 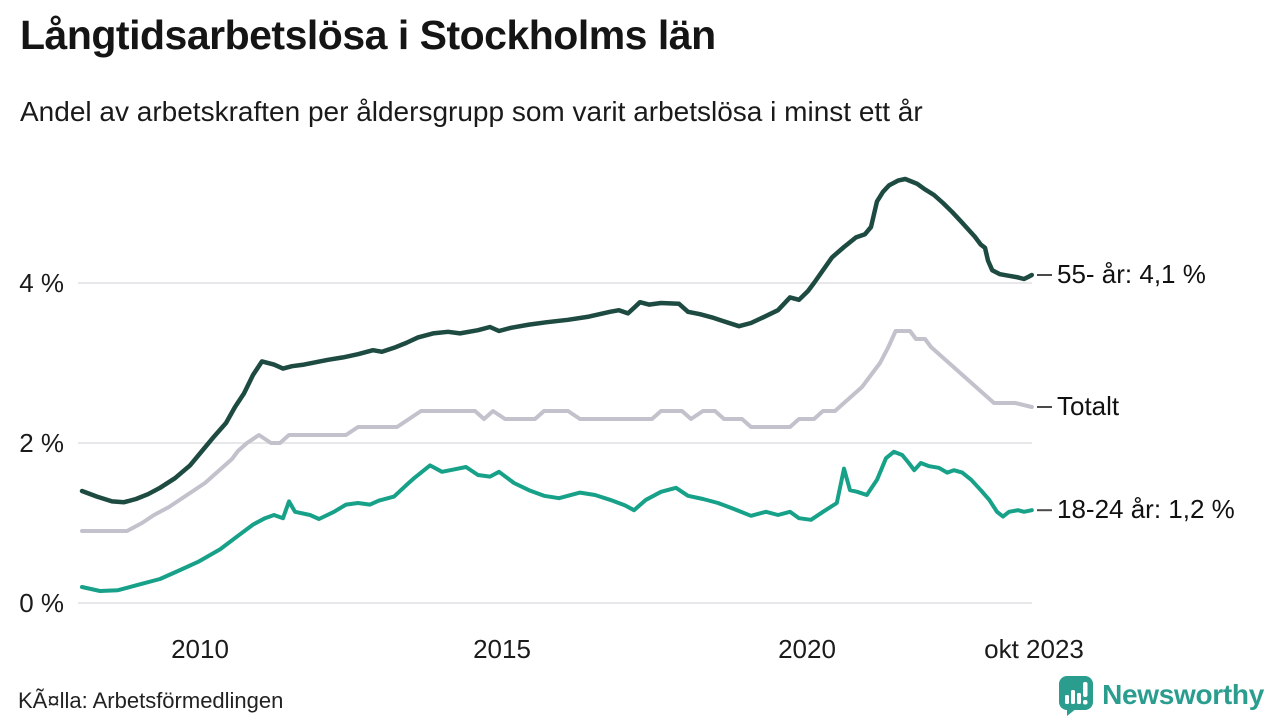 What do you see at coordinates (1044, 393) in the screenshot?
I see `label-connectors` at bounding box center [1044, 393].